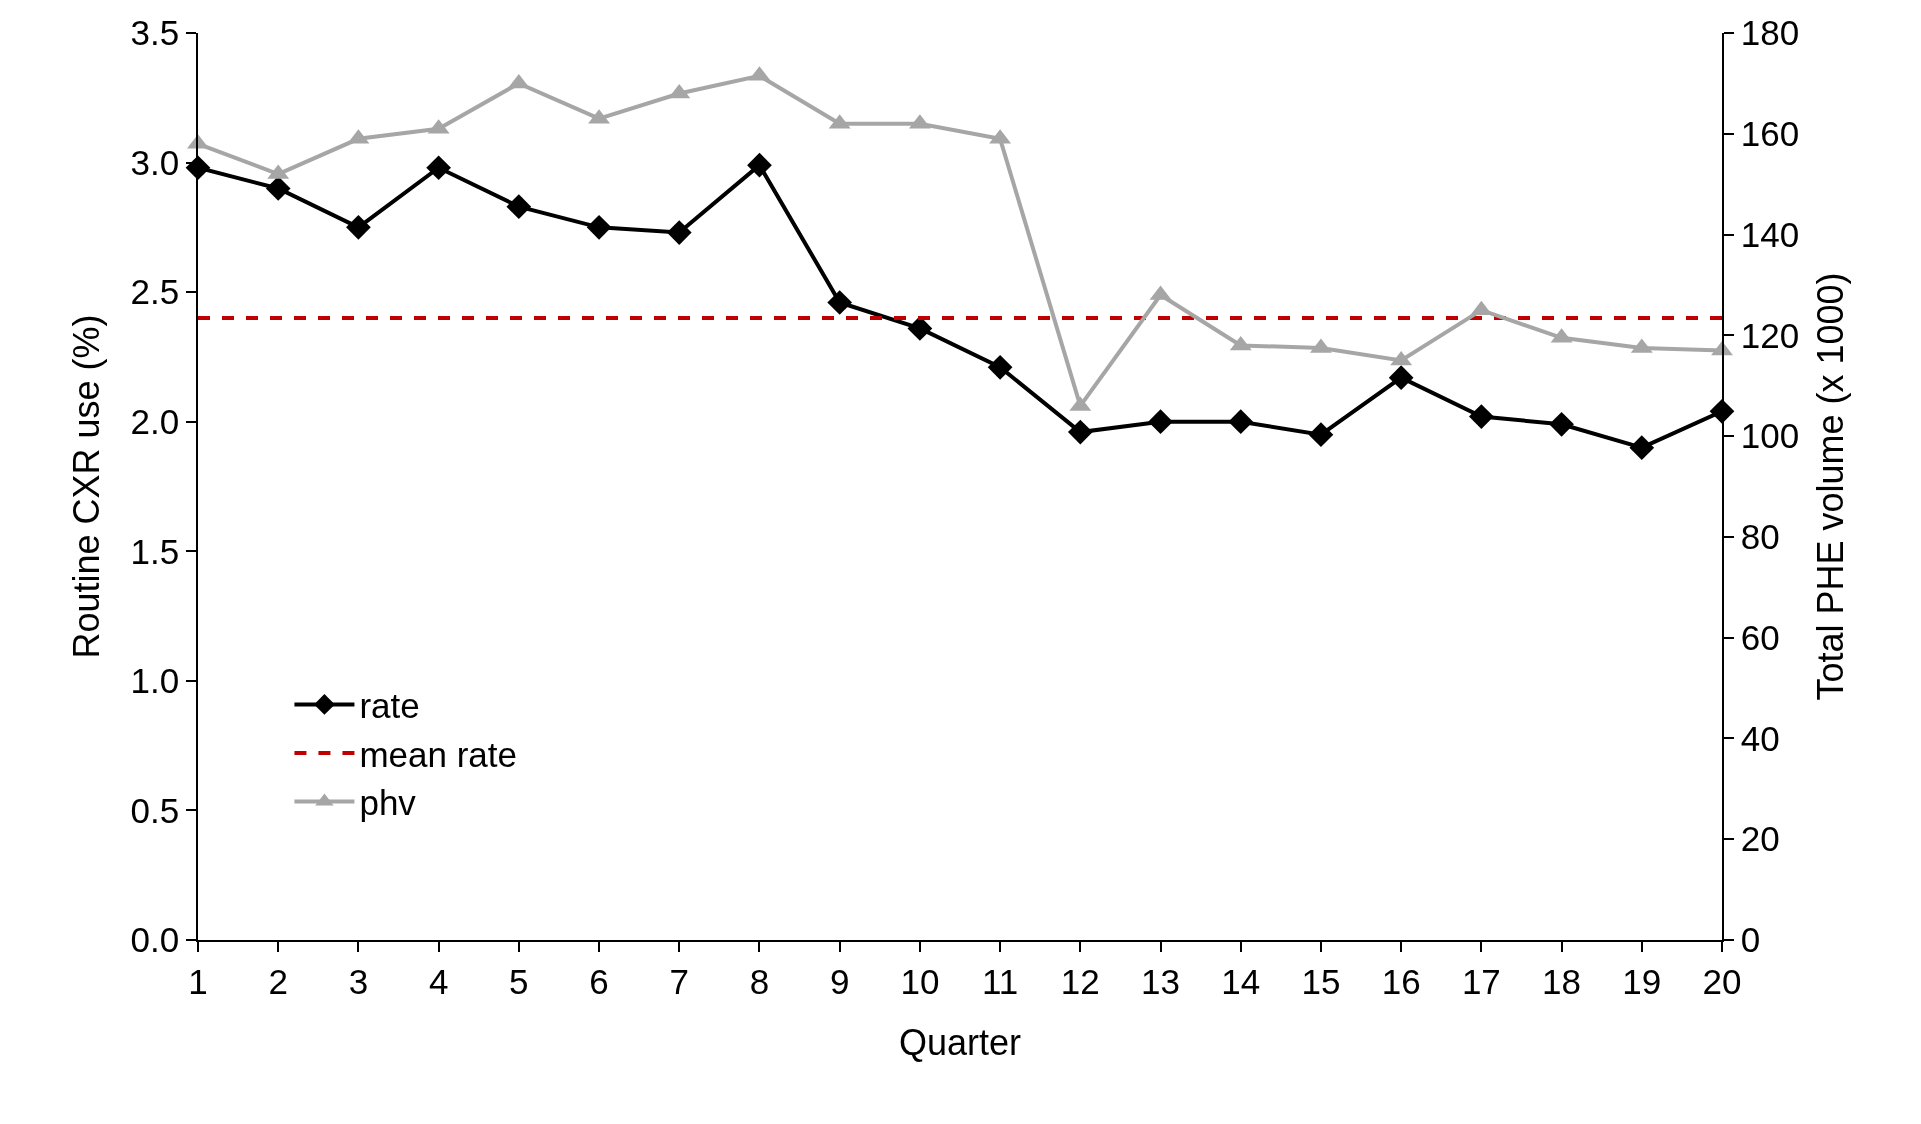  What do you see at coordinates (1401, 981) in the screenshot?
I see `x-tick-label: 16` at bounding box center [1401, 981].